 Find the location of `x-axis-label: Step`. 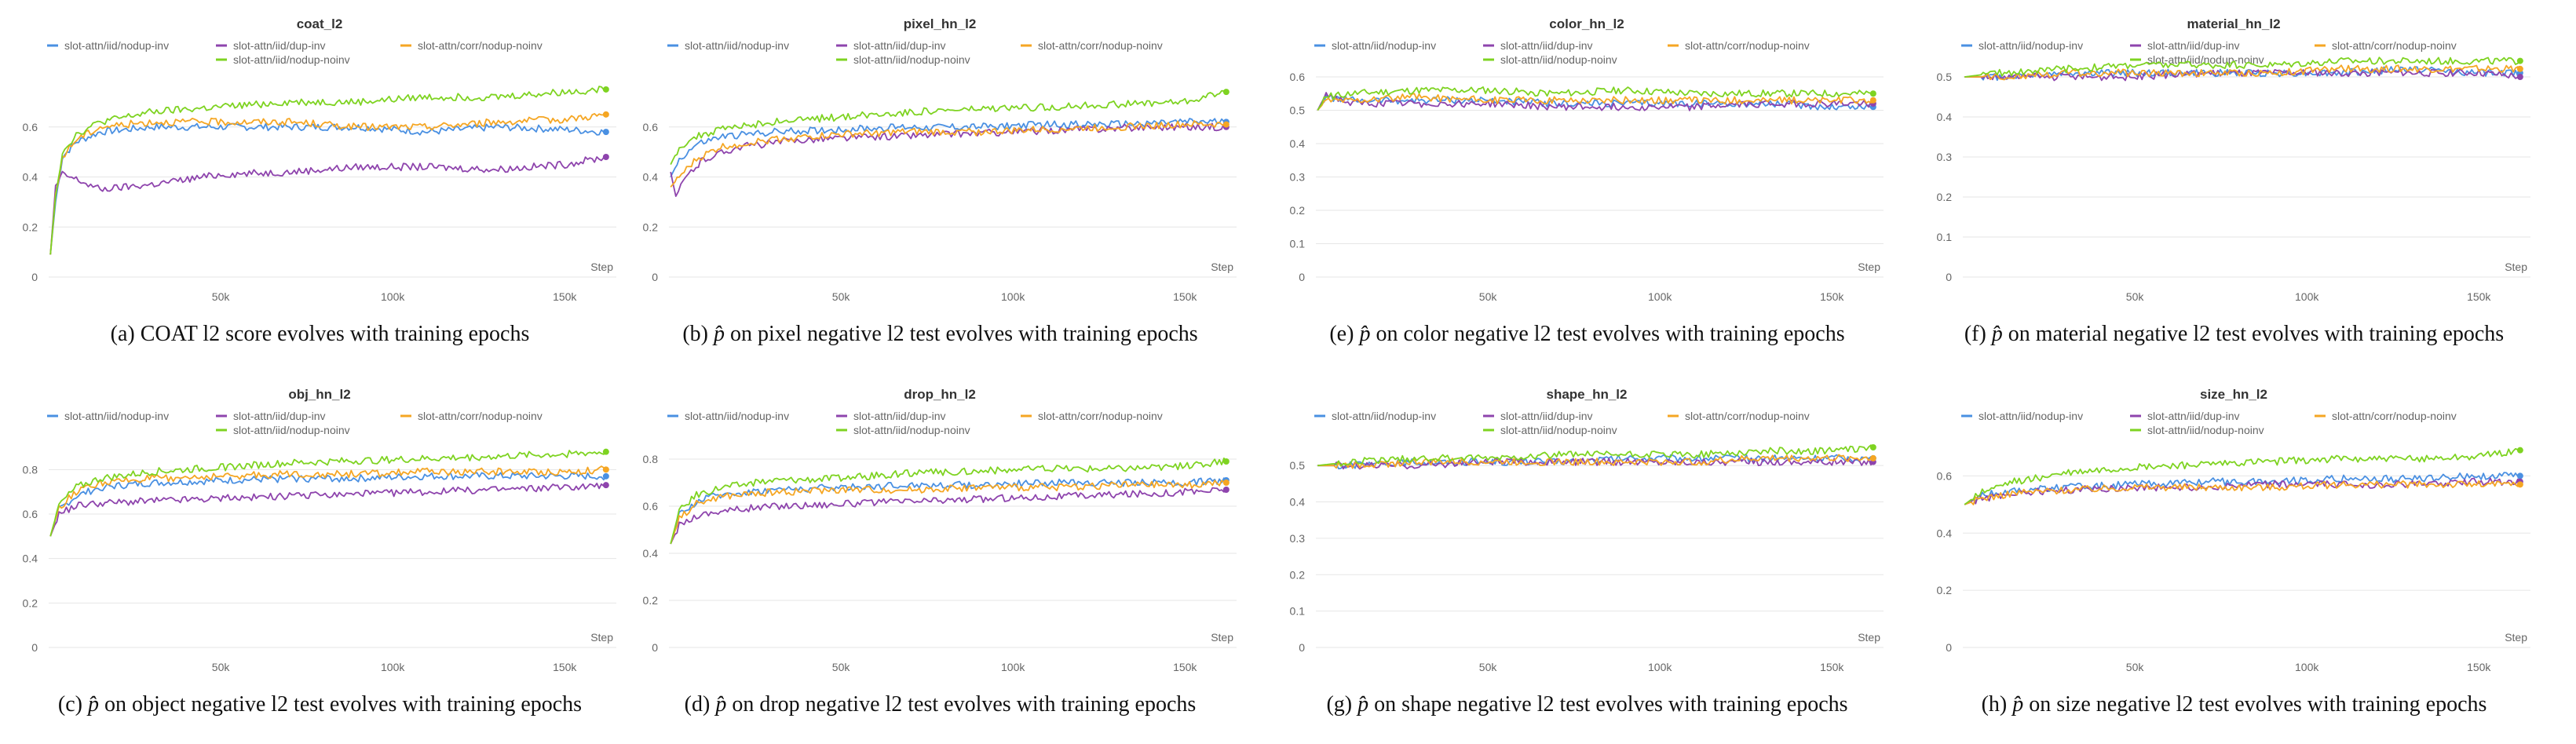

x-axis-label: Step is located at coordinates (1222, 267).